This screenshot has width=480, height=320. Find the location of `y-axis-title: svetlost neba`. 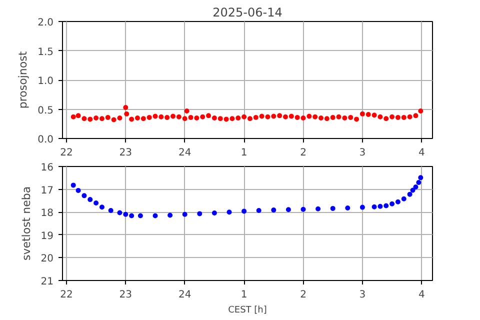

y-axis-title: svetlost neba is located at coordinates (26, 223).